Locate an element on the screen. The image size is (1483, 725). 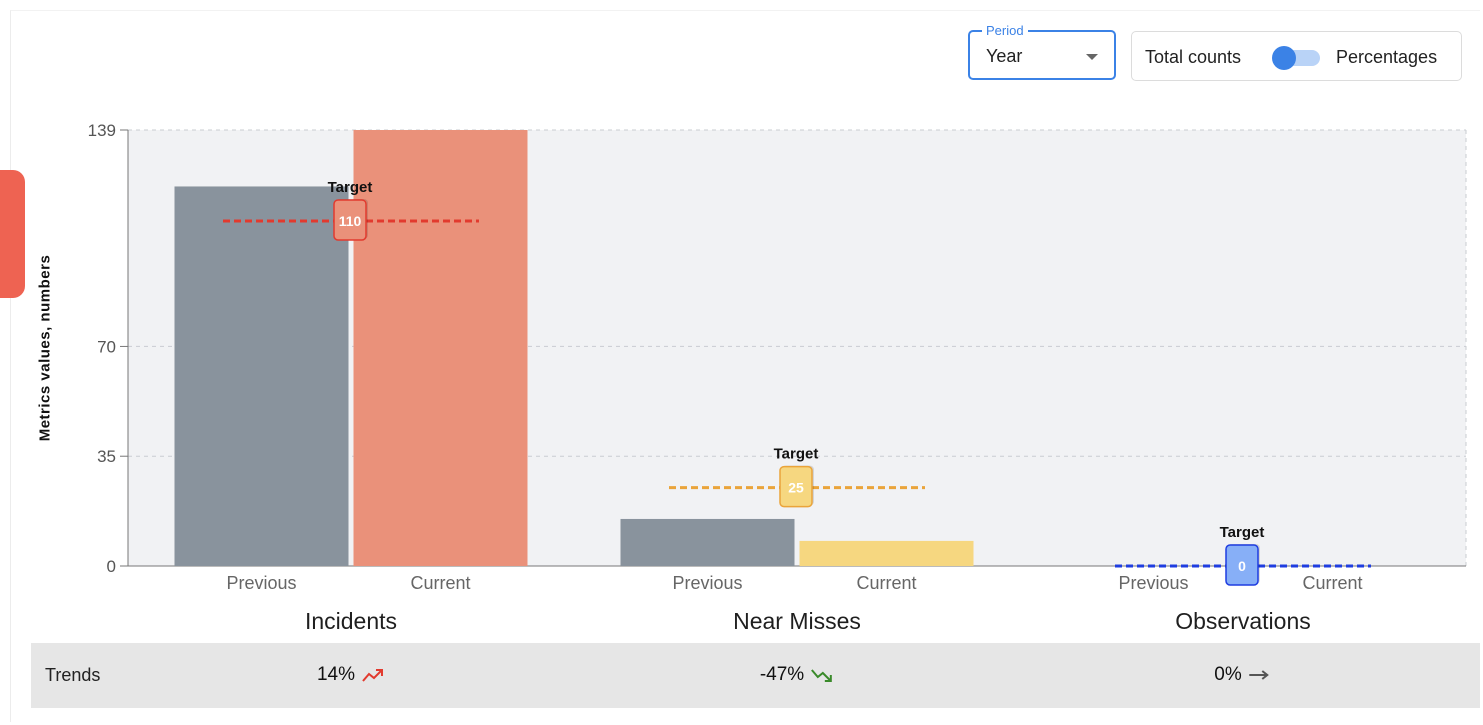
y-tick-label: 70 is located at coordinates (106, 346).